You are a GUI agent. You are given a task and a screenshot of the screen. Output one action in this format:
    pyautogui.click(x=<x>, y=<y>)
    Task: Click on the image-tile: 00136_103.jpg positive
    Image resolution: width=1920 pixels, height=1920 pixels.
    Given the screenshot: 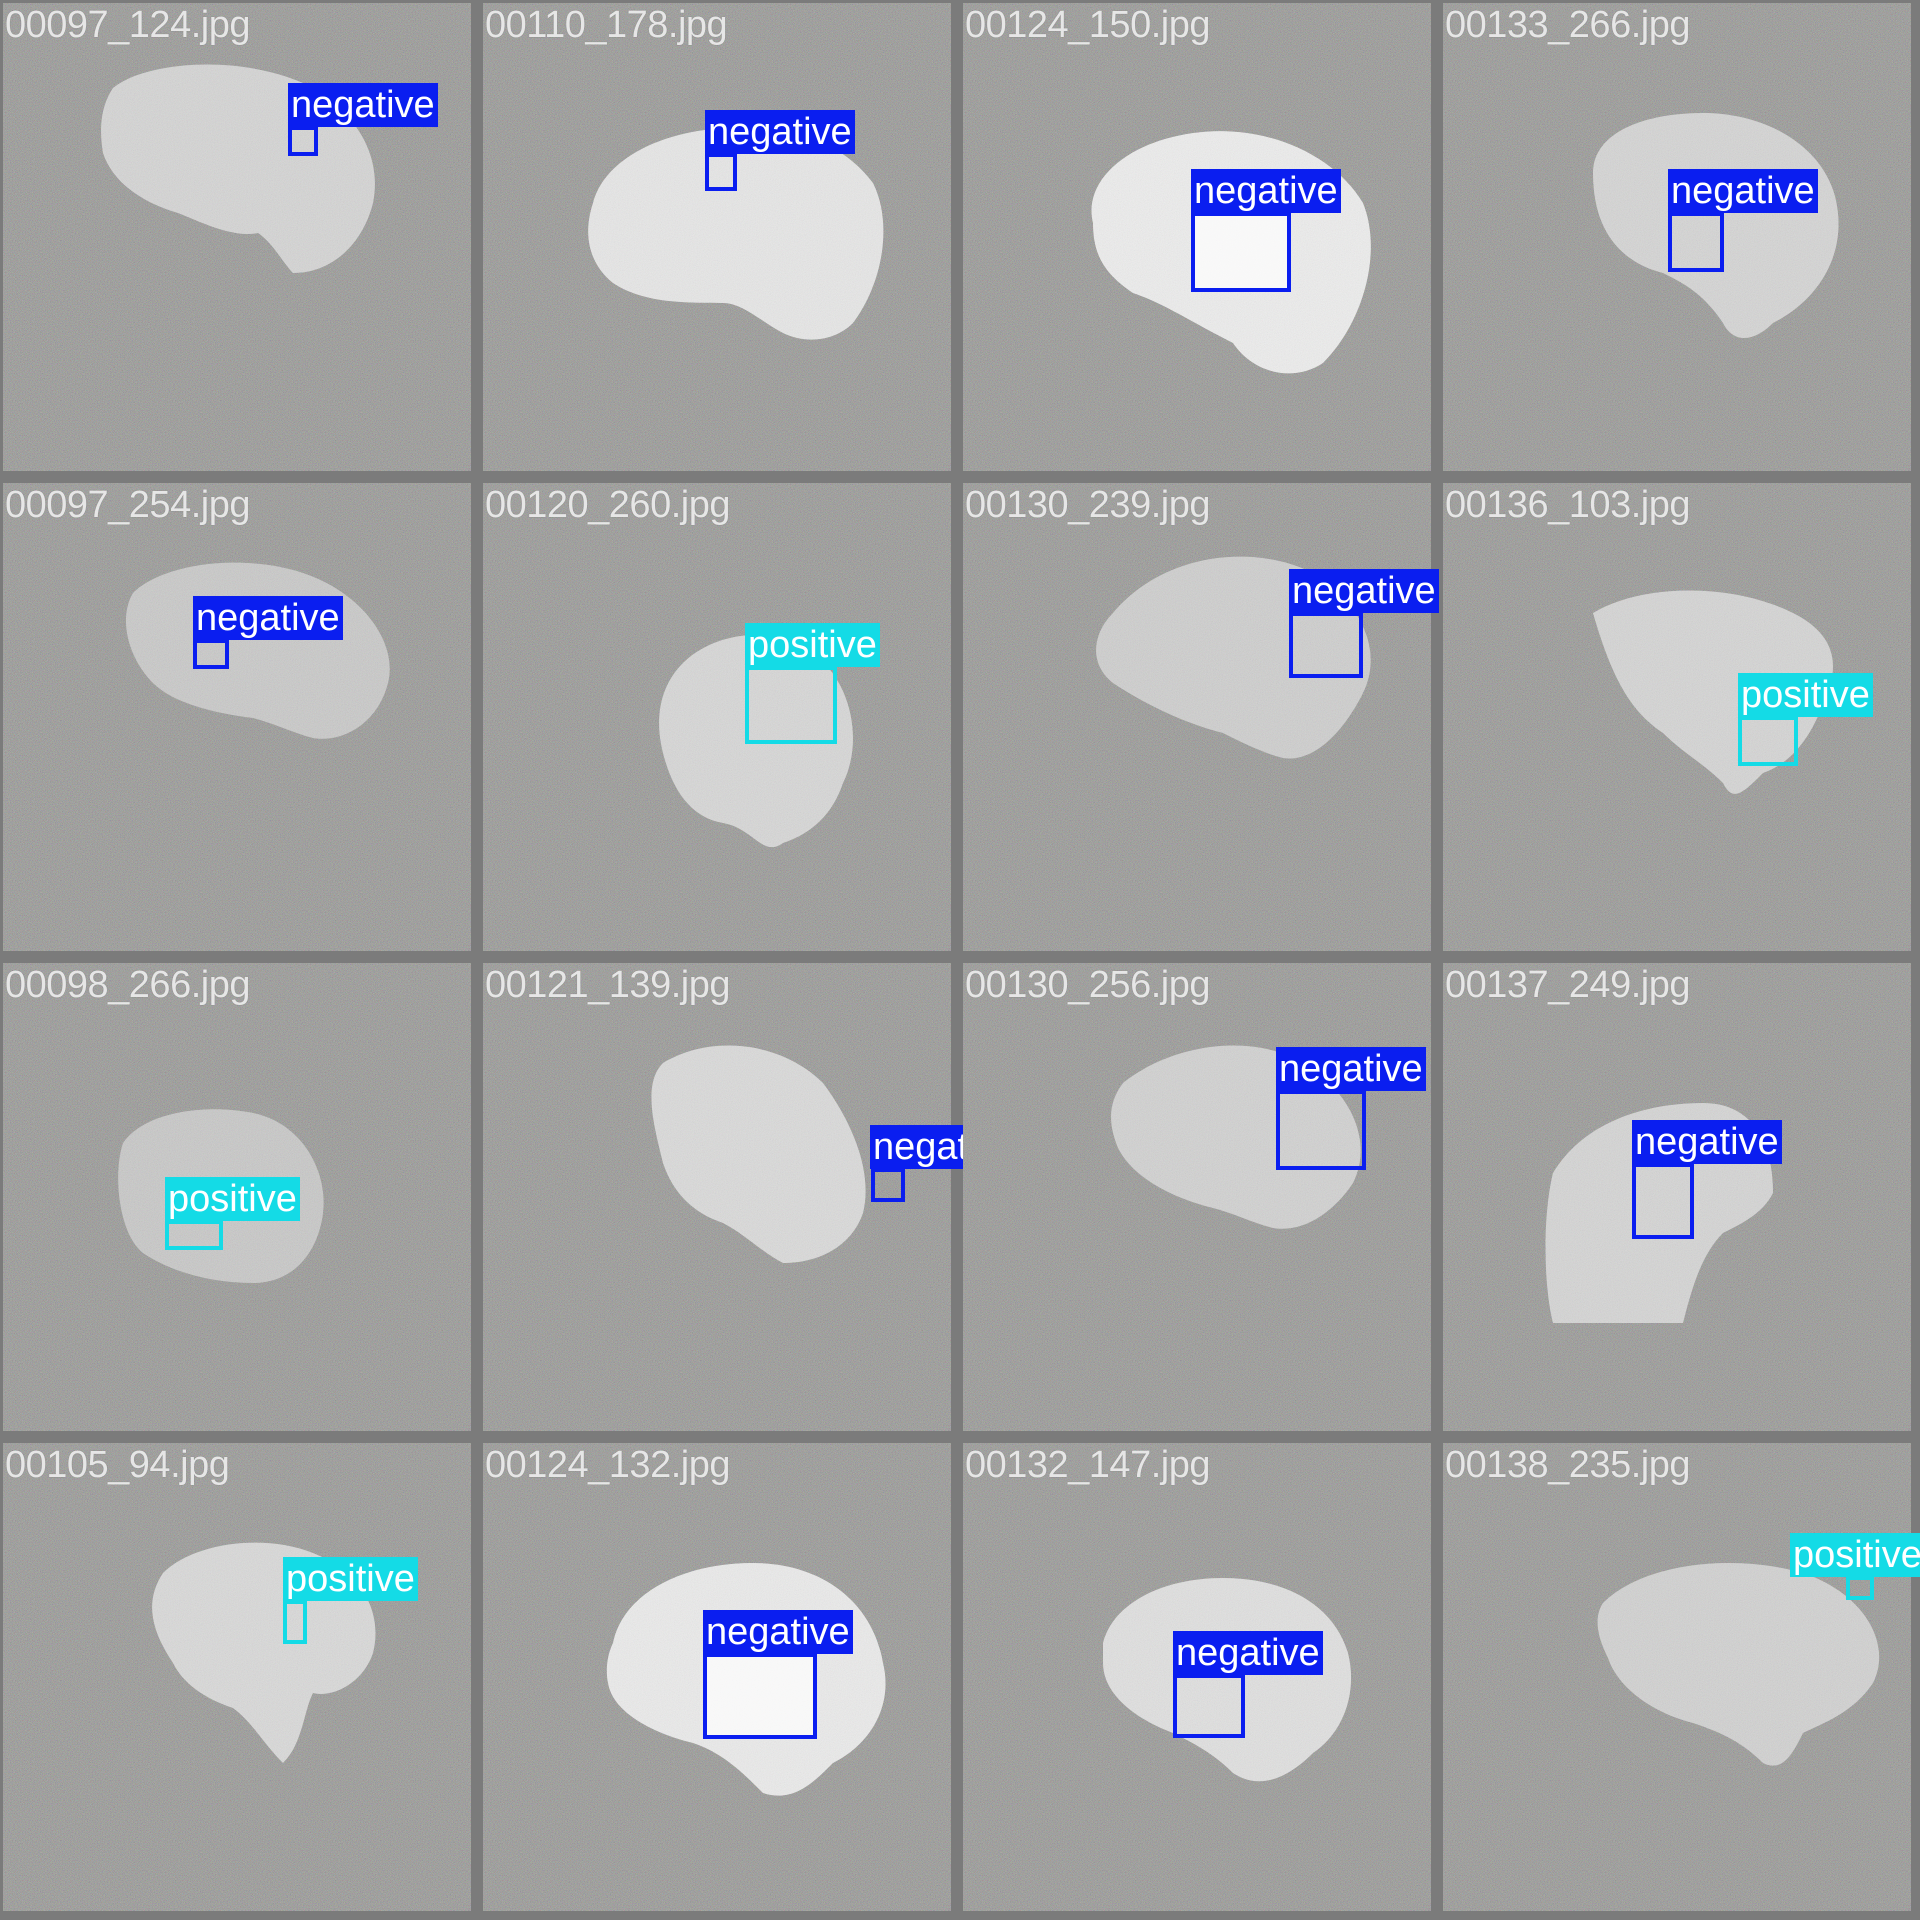 What is the action you would take?
    pyautogui.click(x=1677, y=717)
    